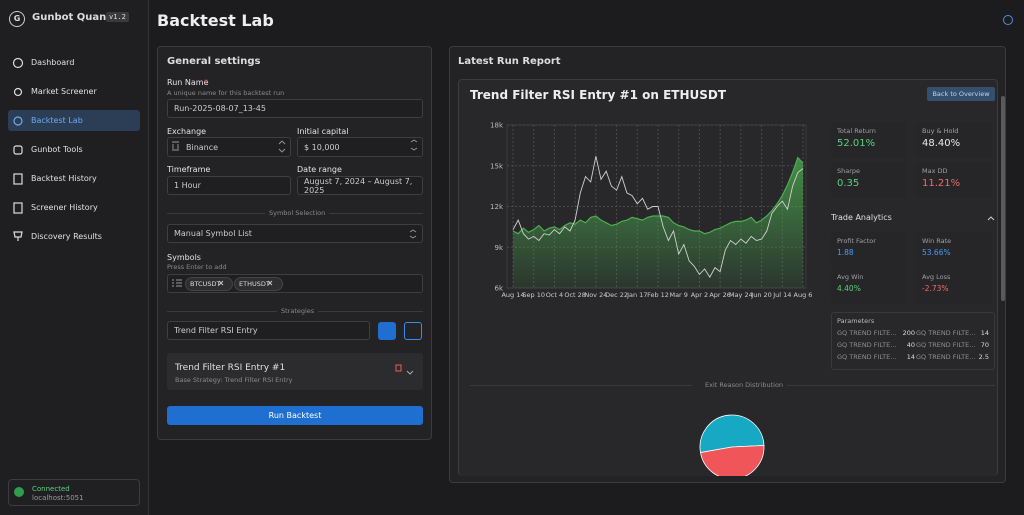 Image resolution: width=1024 pixels, height=515 pixels. I want to click on settings-button, so click(413, 331).